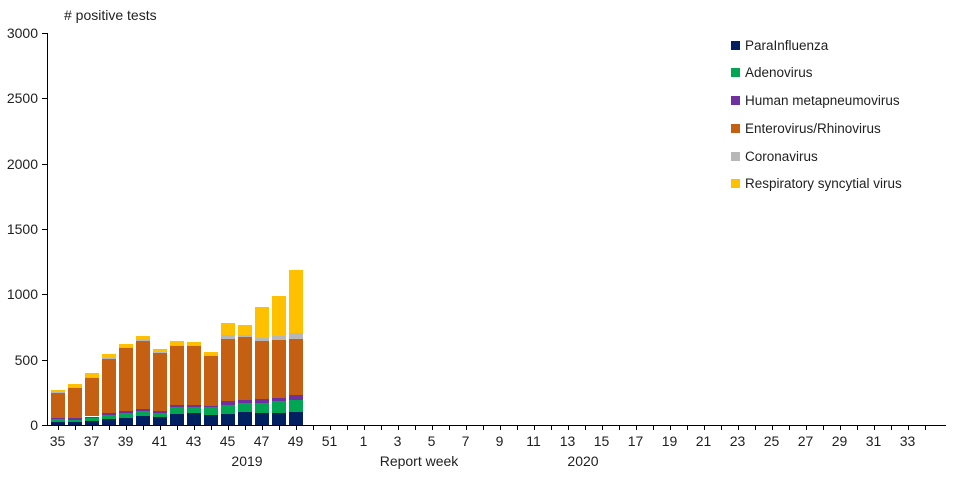 The height and width of the screenshot is (480, 962). What do you see at coordinates (91, 441) in the screenshot?
I see `x-axis-label: 37` at bounding box center [91, 441].